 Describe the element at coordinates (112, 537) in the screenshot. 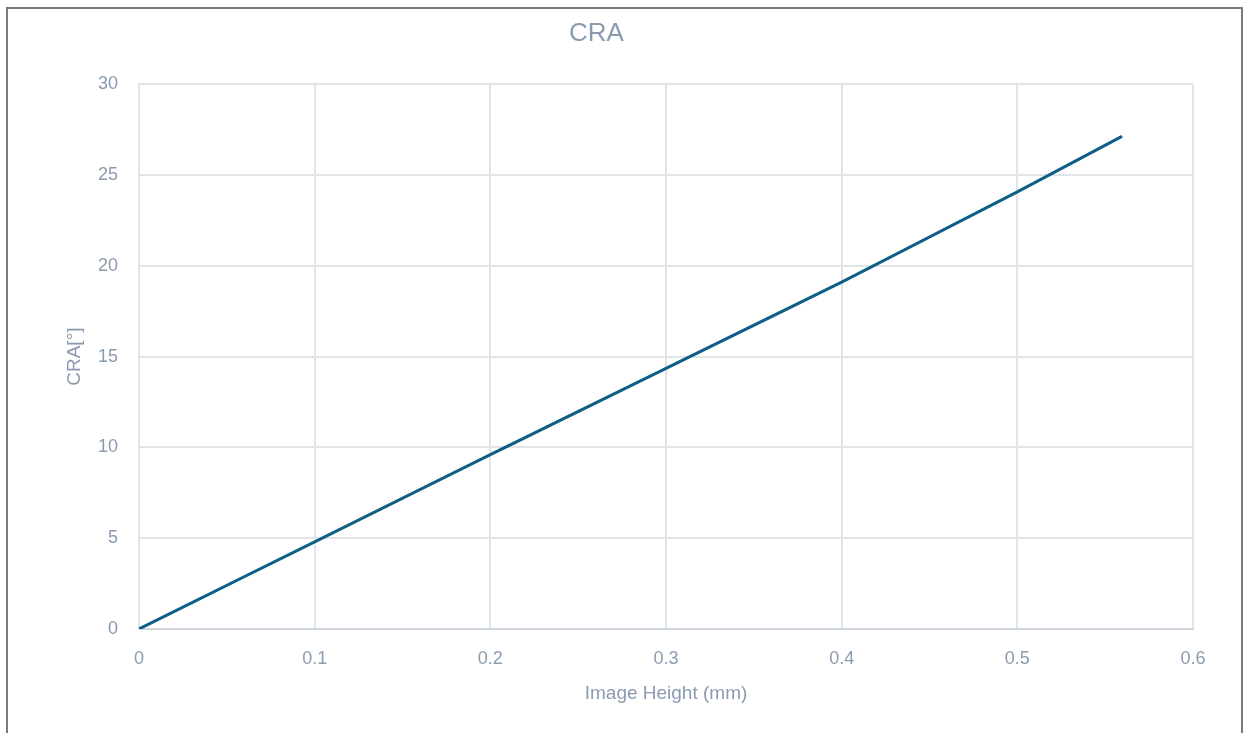

I see `y-tick-label: 5` at that location.